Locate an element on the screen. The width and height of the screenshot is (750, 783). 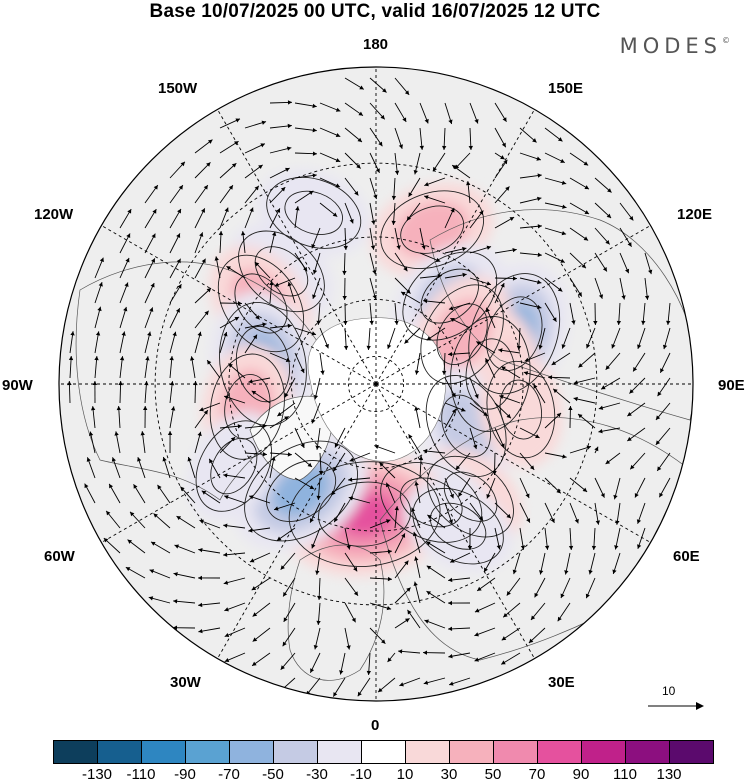
colorbar-ticks: -130 -110 -90 -70 -50 -30 -10 10 30 50 70 90 110 130 is located at coordinates (375, 774).